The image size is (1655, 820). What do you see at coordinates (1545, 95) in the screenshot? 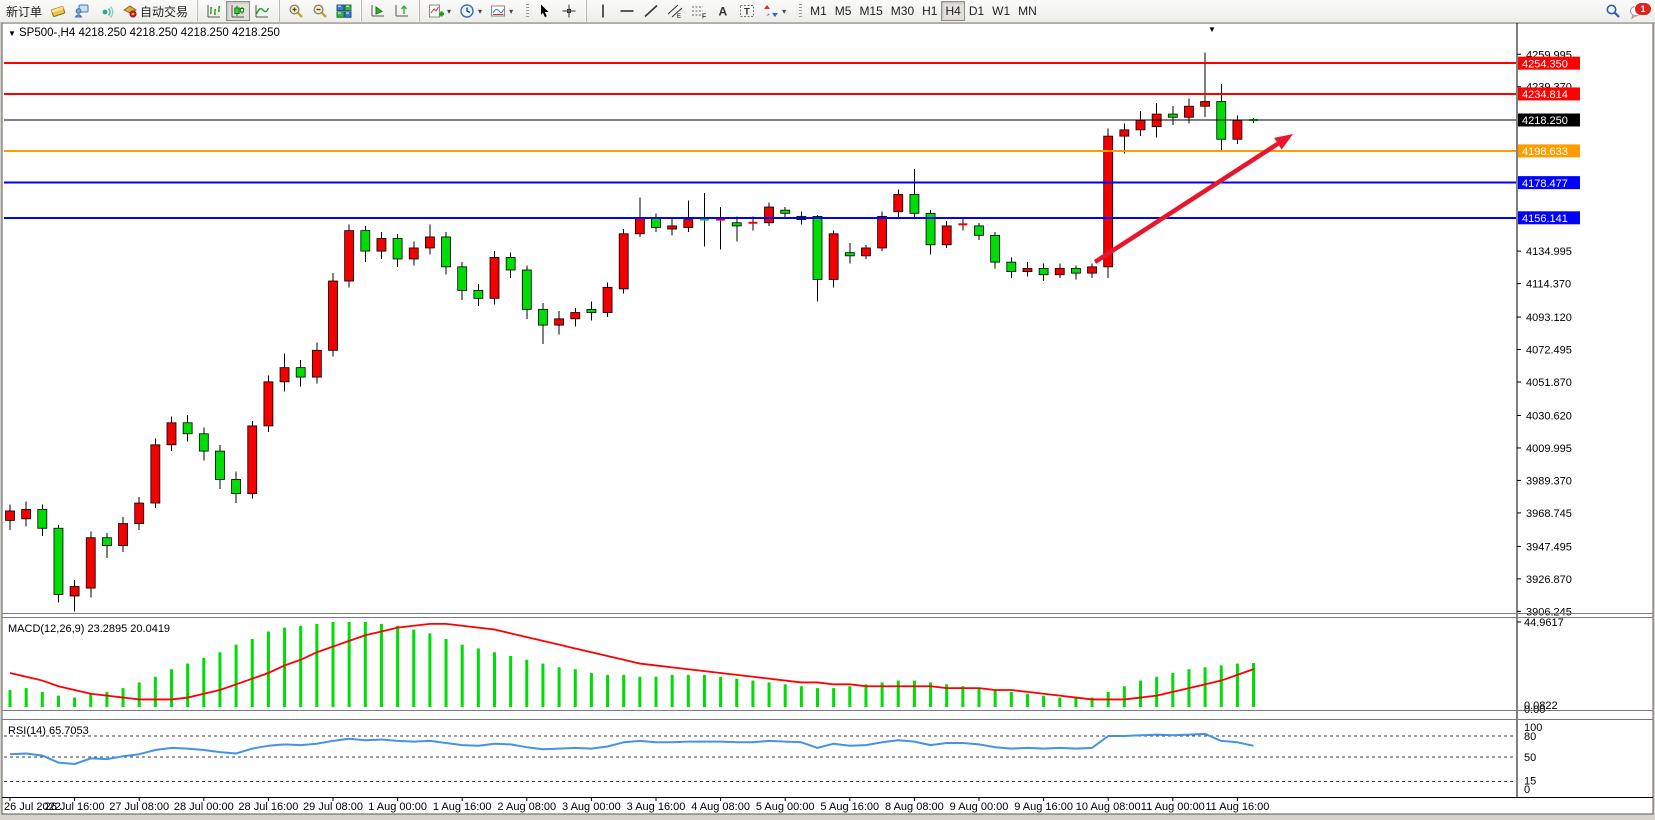
I see `svg-text: 4234.814` at bounding box center [1545, 95].